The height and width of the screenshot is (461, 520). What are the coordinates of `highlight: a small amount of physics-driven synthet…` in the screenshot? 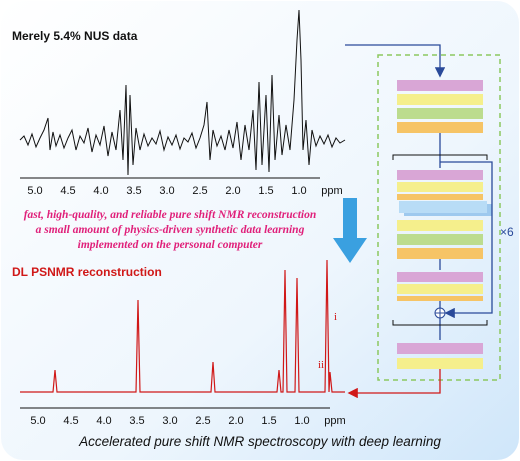 It's located at (170, 230).